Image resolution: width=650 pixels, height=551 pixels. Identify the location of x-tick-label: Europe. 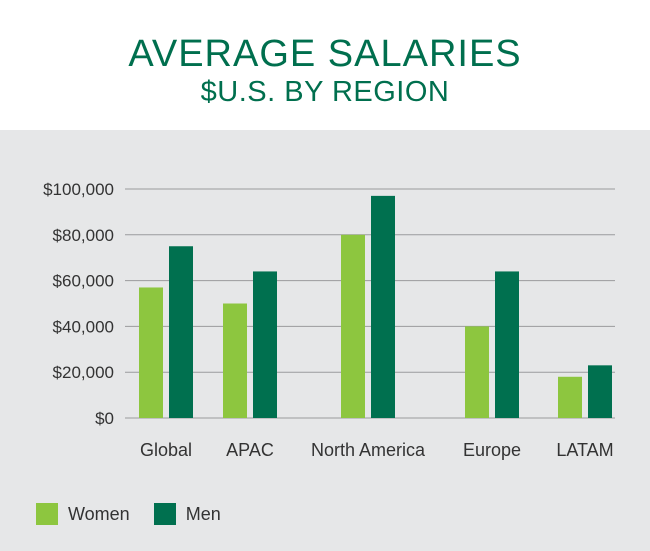
(492, 450).